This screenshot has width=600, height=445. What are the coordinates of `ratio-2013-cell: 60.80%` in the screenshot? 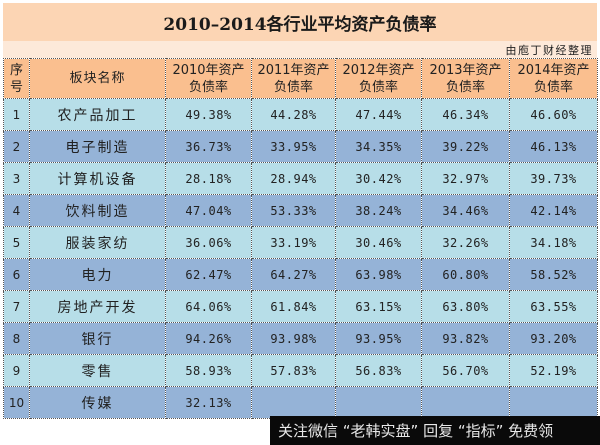 It's located at (465, 274).